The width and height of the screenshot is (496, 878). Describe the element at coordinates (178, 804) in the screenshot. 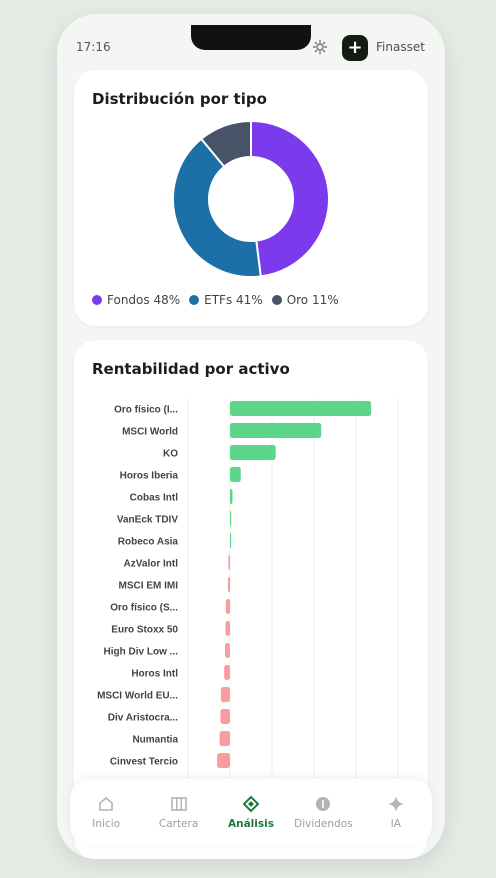

I see `wallet-icon` at that location.